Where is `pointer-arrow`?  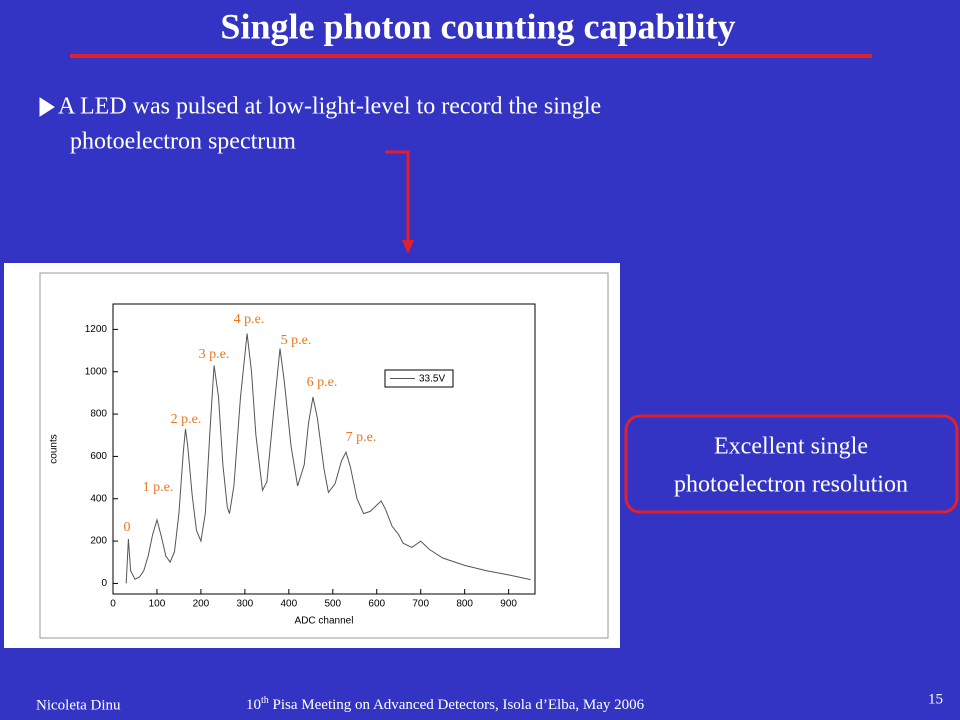
pointer-arrow is located at coordinates (397, 196).